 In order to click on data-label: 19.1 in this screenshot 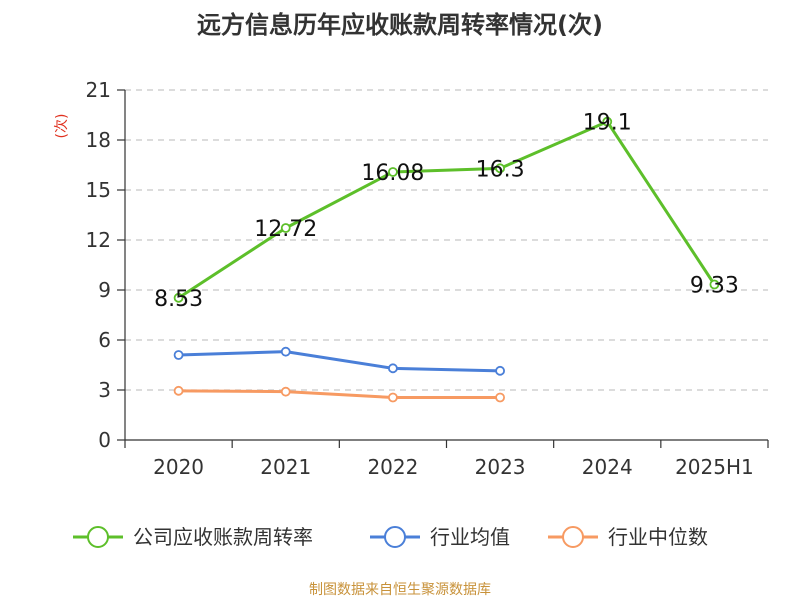, I will do `click(607, 123)`.